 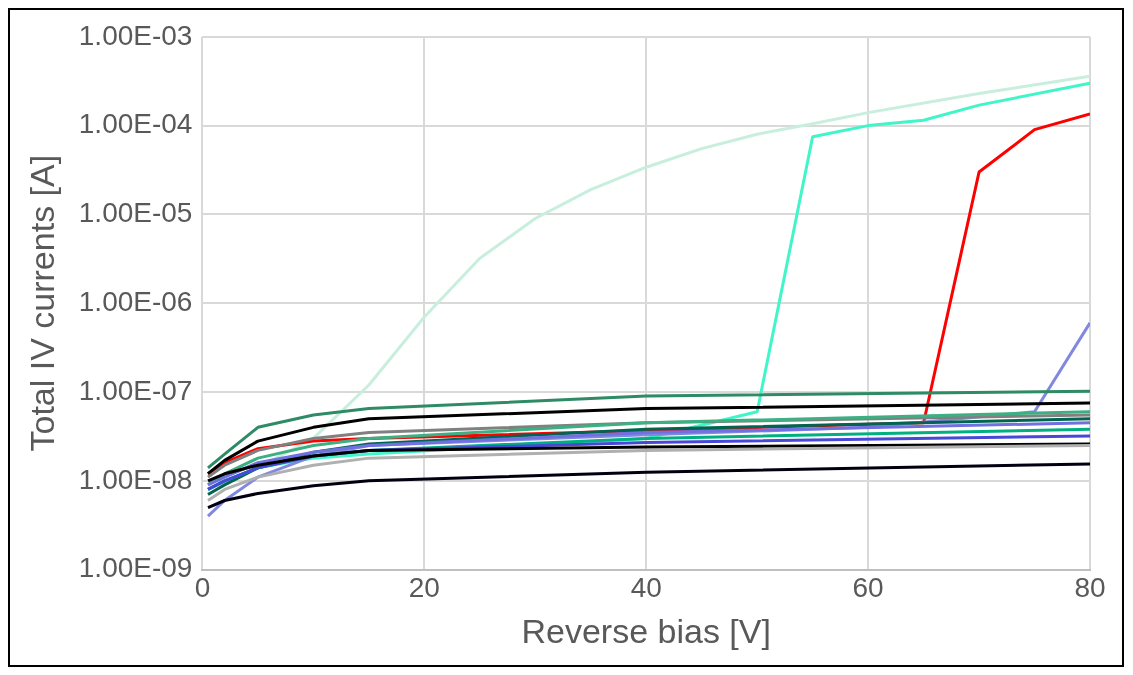 I want to click on y-tick-label: 1.00E-03, so click(x=135, y=35).